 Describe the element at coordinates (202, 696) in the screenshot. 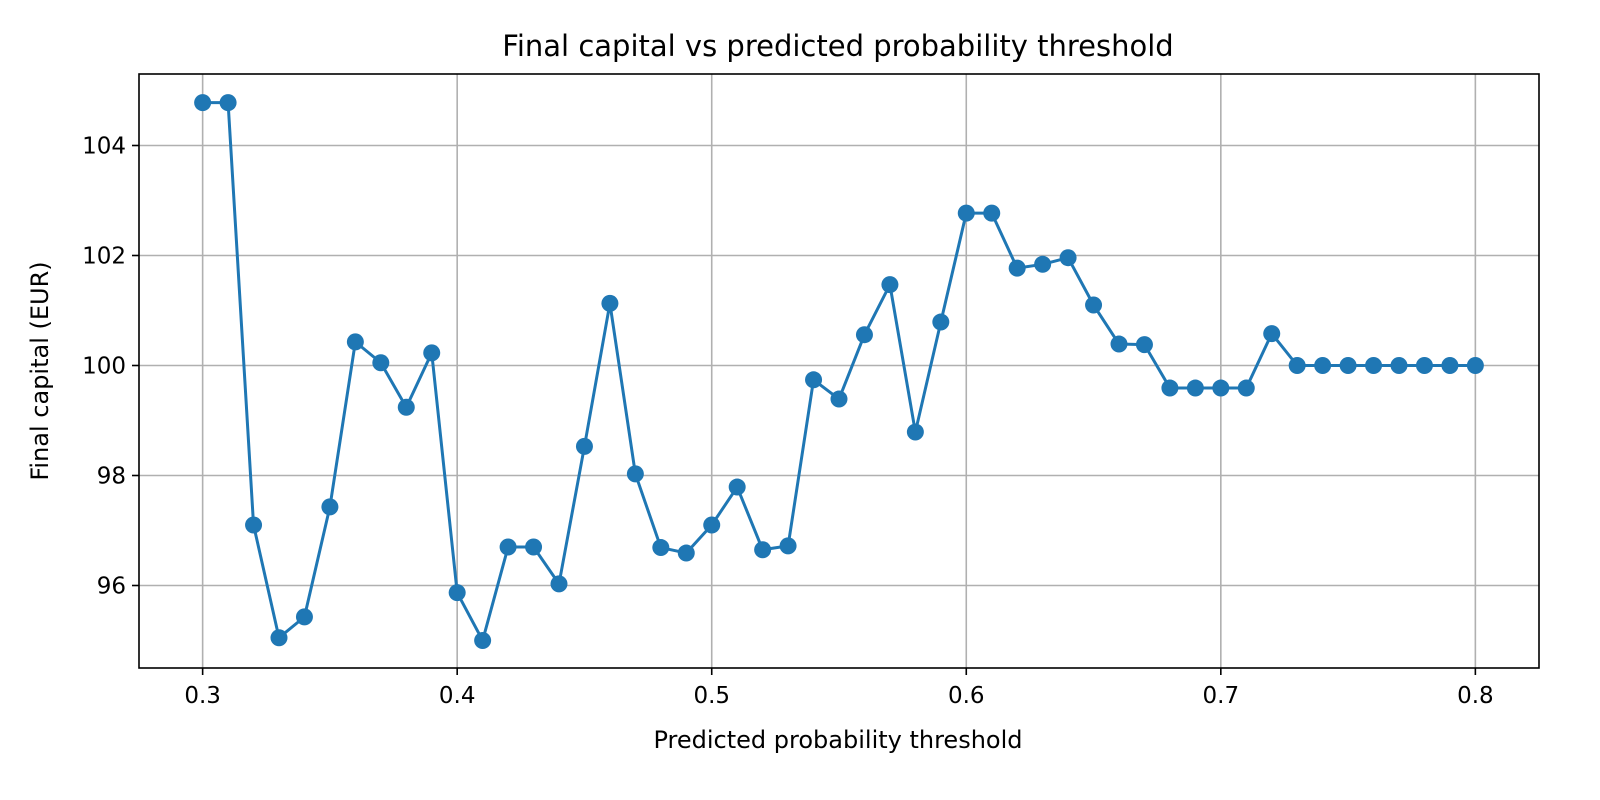

I see `x-tick-label: 0.3` at that location.